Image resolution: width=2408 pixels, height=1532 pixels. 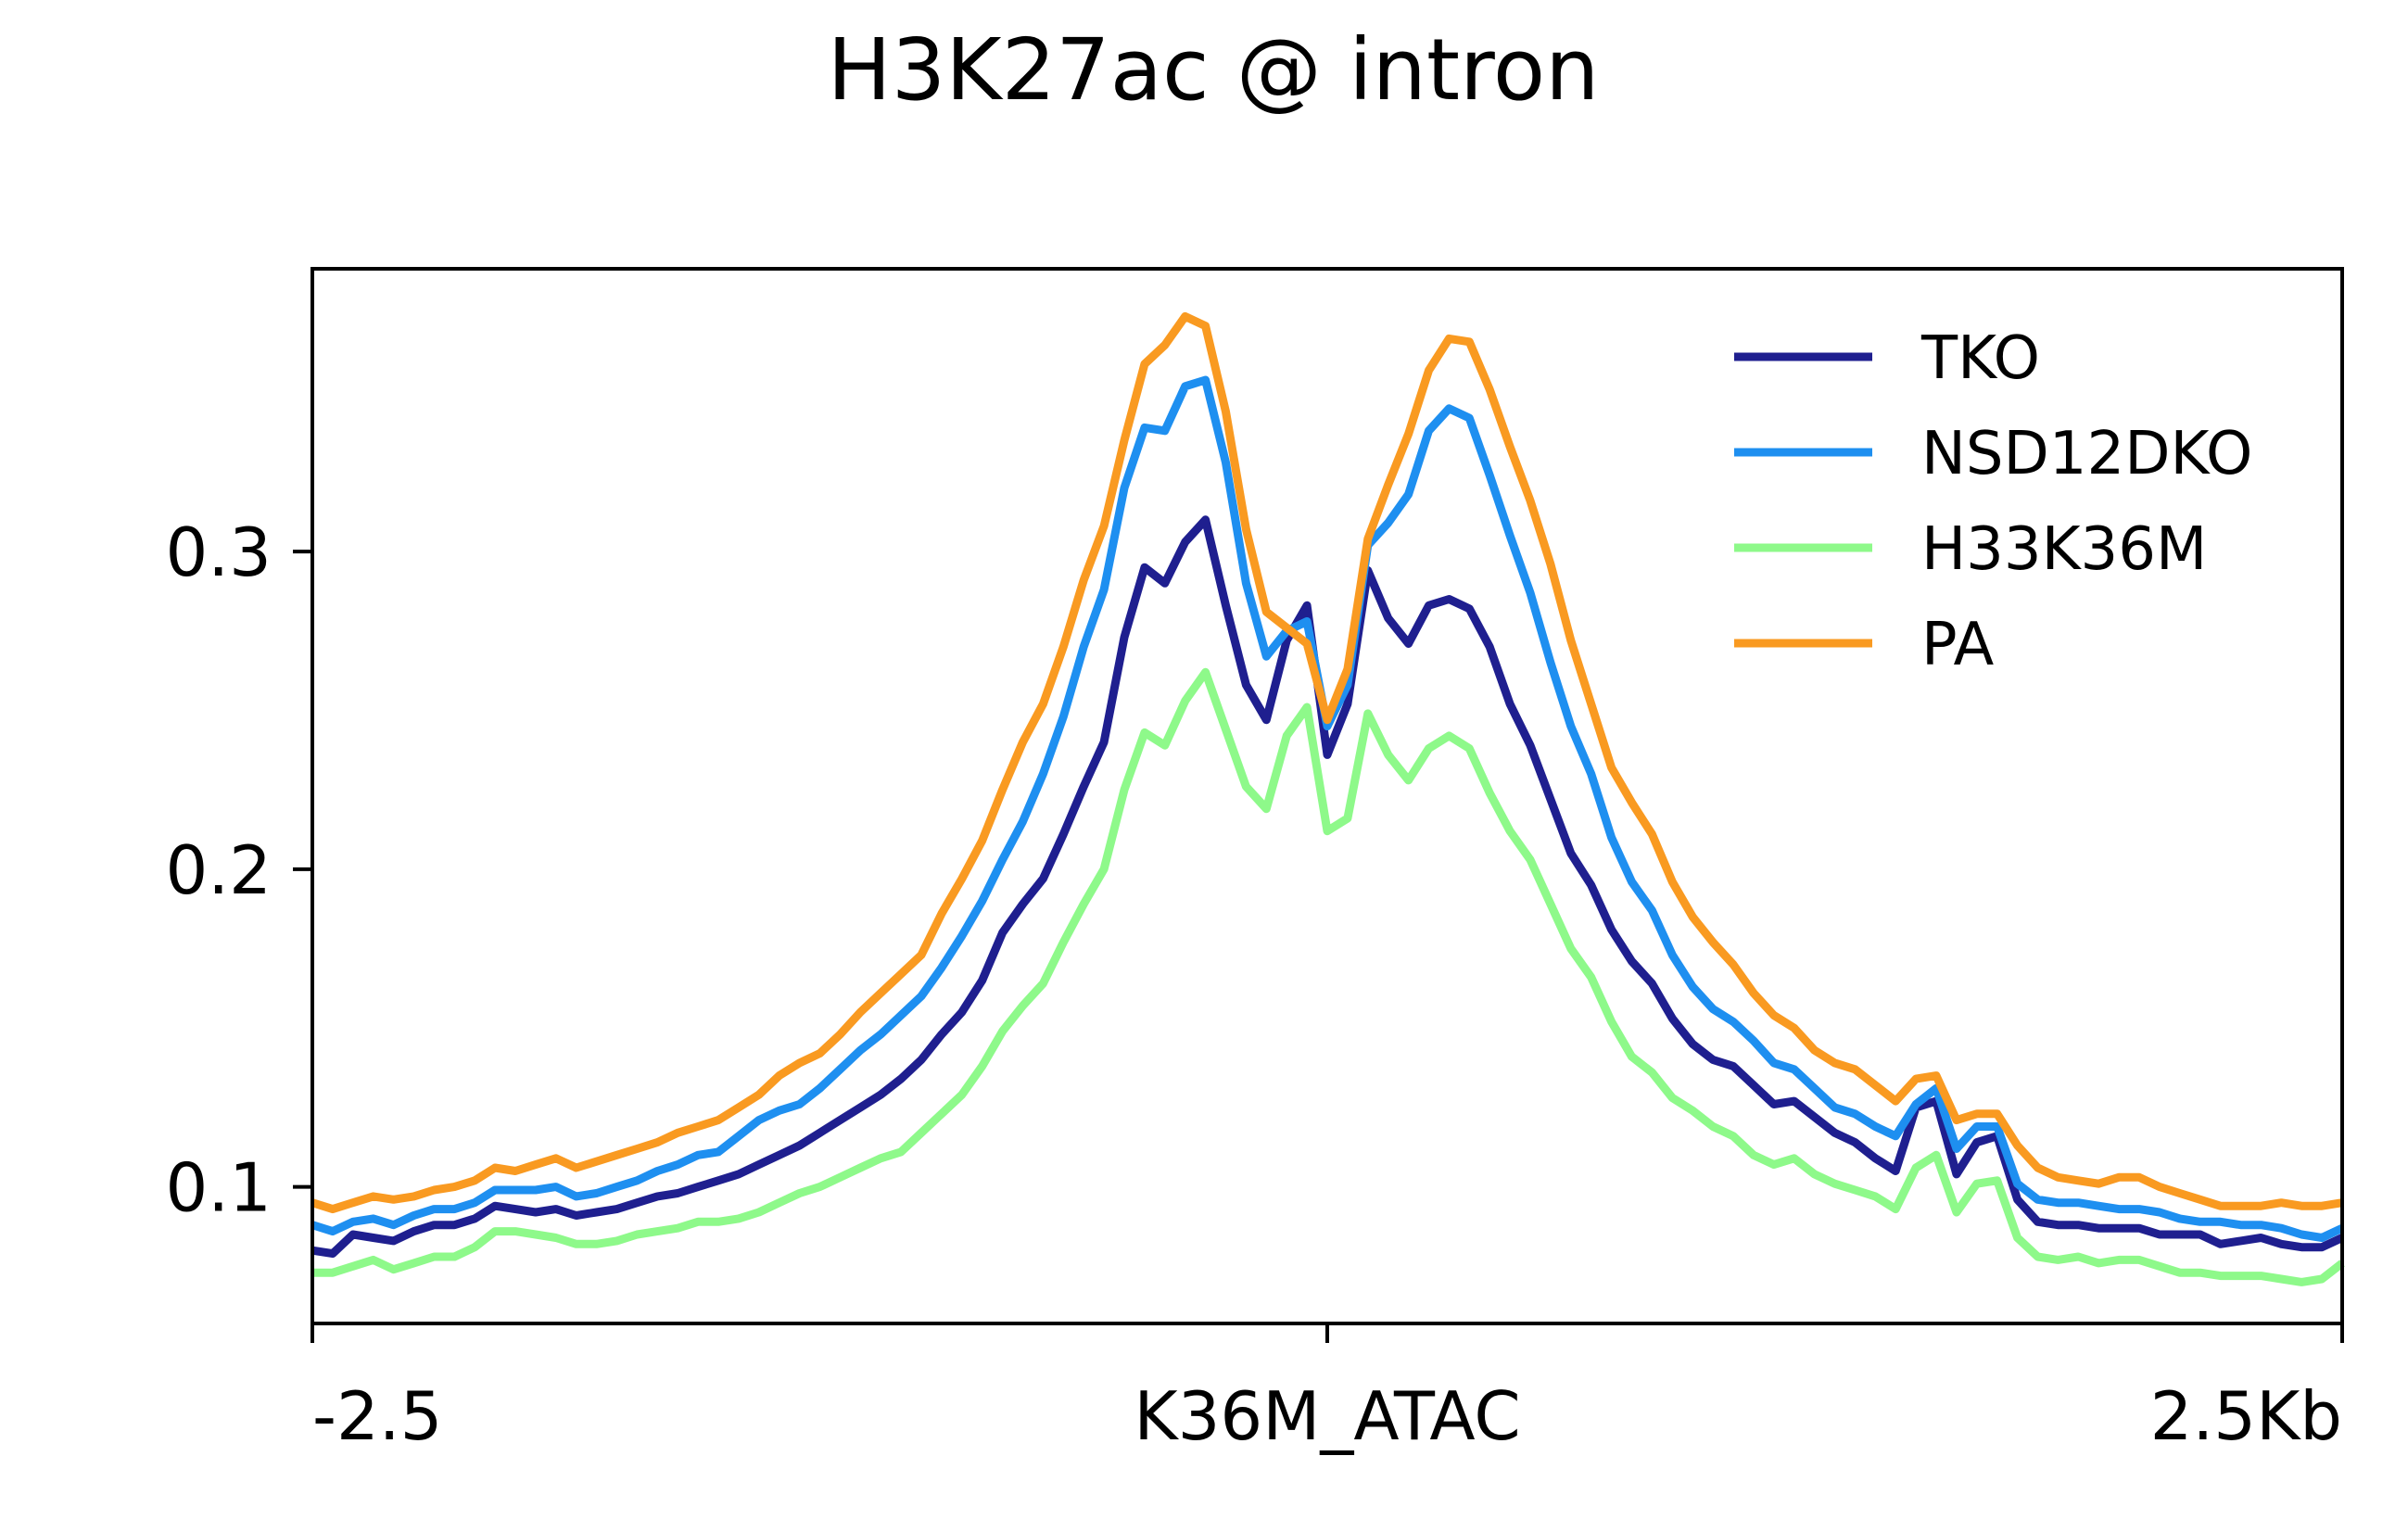 What do you see at coordinates (218, 870) in the screenshot?
I see `y-tick-label: 0.2` at bounding box center [218, 870].